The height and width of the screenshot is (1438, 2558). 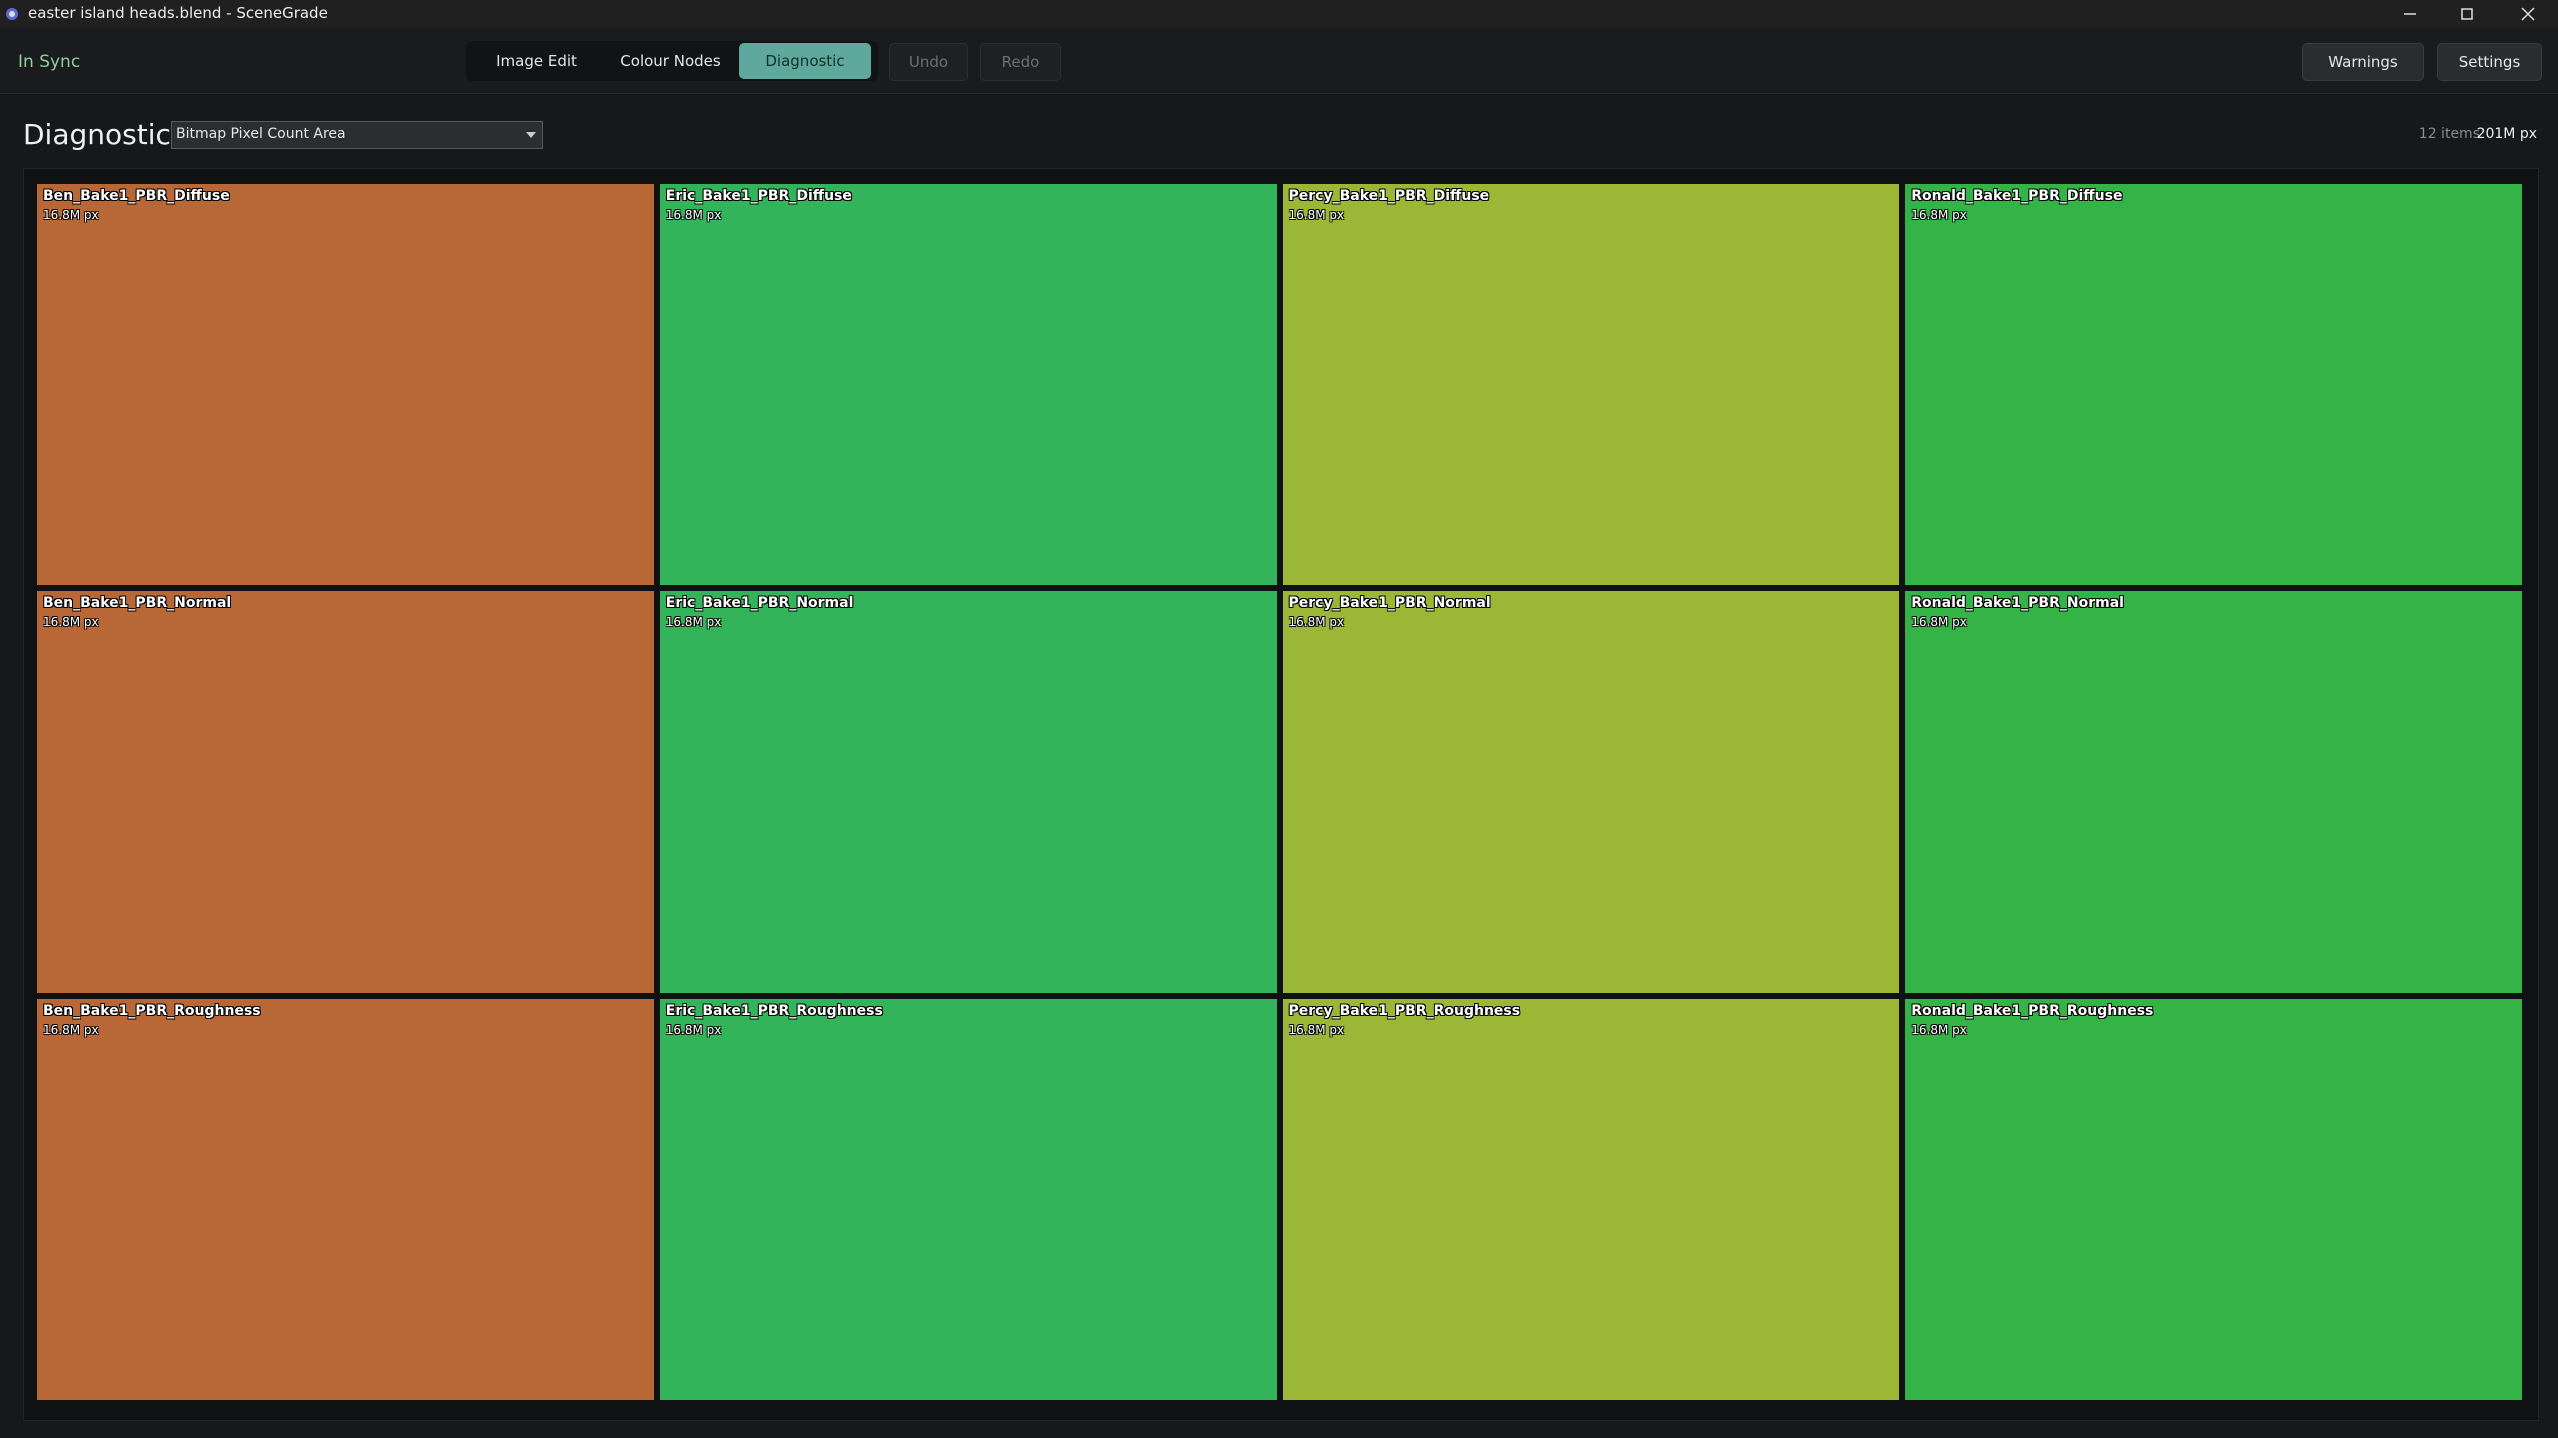 I want to click on history-button: Redo, so click(x=1020, y=62).